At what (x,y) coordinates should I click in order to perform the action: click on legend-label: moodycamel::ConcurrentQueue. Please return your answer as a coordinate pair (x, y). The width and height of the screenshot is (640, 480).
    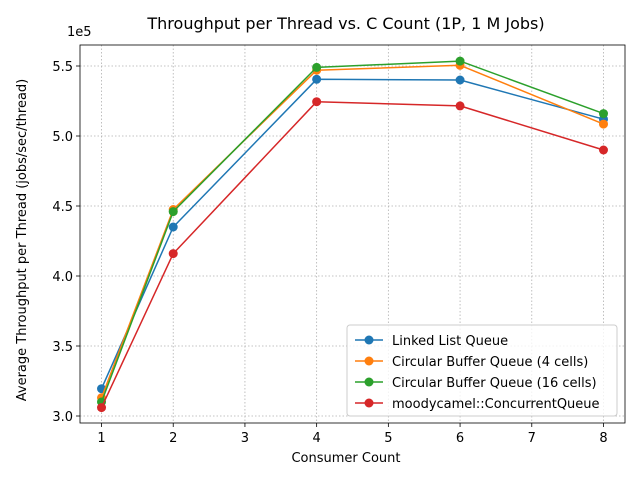
    Looking at the image, I should click on (496, 404).